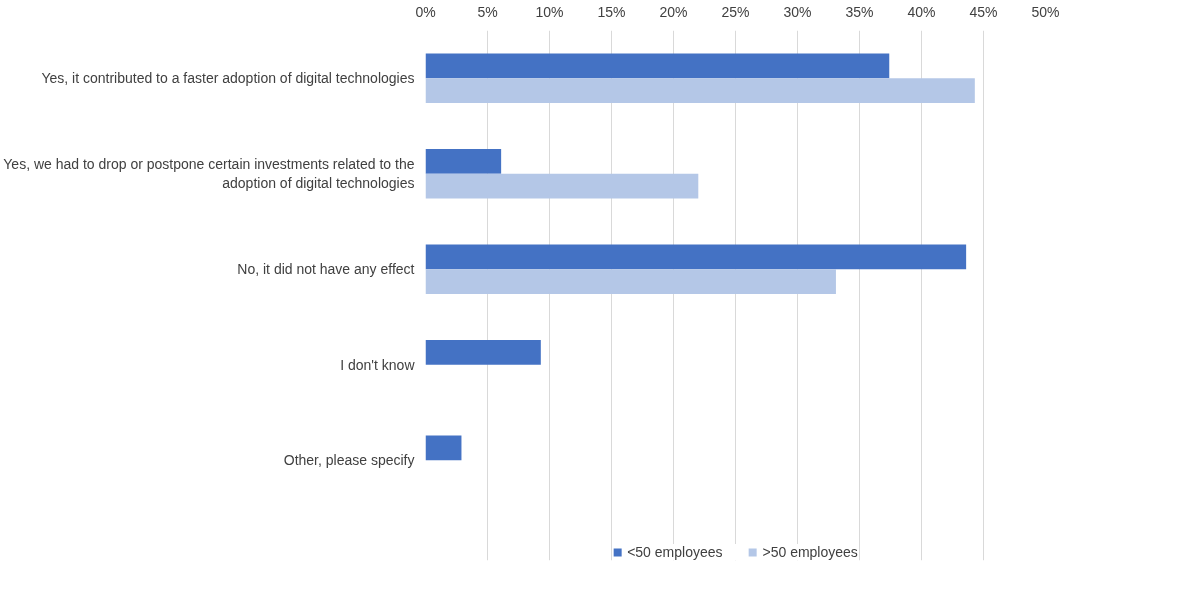 Image resolution: width=1199 pixels, height=591 pixels. Describe the element at coordinates (675, 552) in the screenshot. I see `legend-label: <50 employees` at that location.